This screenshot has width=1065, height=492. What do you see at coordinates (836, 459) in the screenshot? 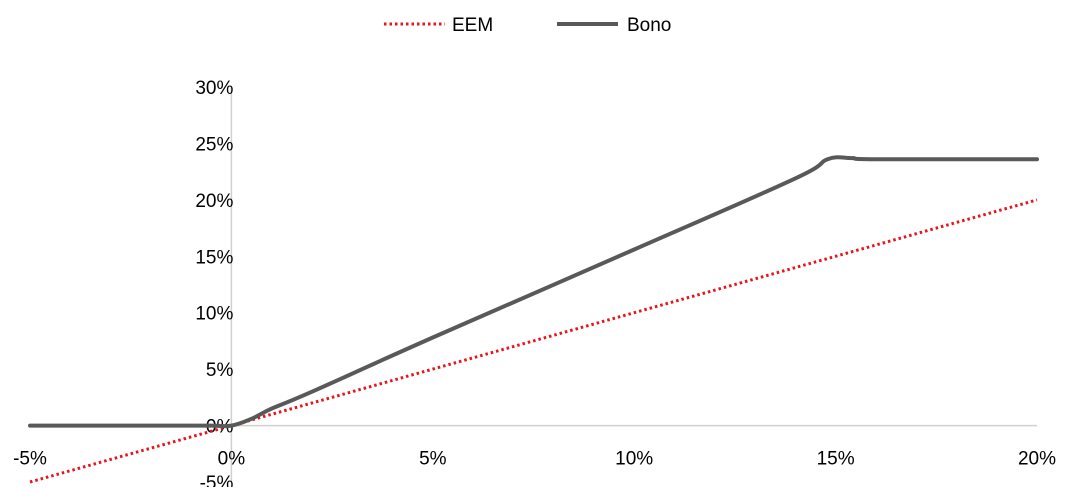
I see `x-tick-label: 15%` at bounding box center [836, 459].